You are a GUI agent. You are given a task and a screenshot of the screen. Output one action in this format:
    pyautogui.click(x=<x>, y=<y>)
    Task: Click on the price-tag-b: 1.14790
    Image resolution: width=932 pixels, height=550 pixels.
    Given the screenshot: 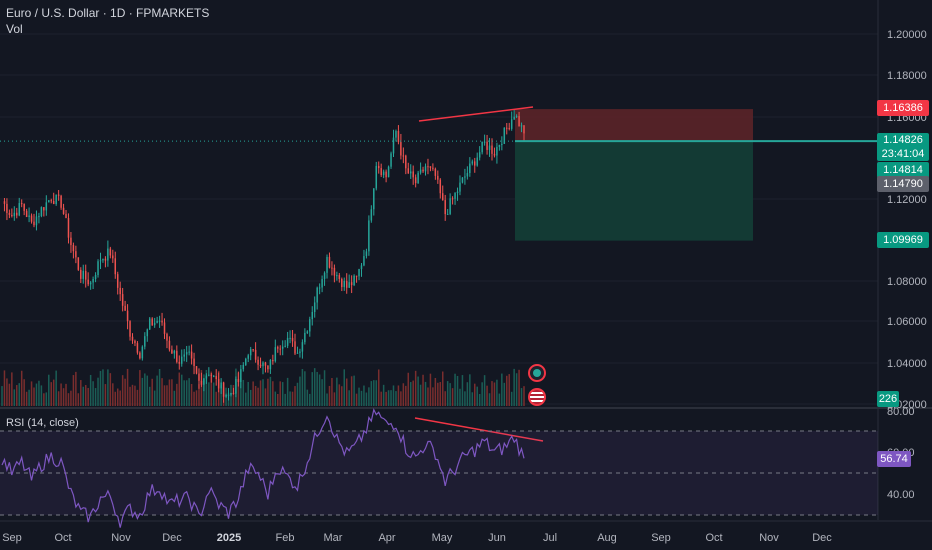 What is the action you would take?
    pyautogui.click(x=903, y=184)
    